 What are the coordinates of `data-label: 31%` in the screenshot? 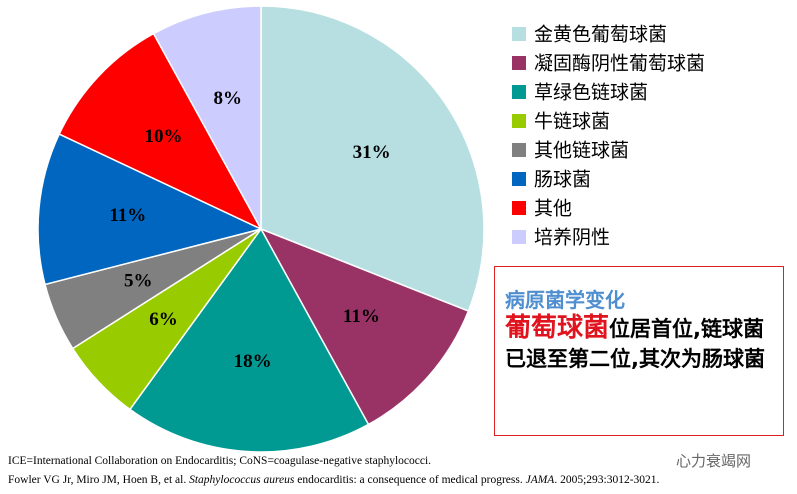 It's located at (372, 152).